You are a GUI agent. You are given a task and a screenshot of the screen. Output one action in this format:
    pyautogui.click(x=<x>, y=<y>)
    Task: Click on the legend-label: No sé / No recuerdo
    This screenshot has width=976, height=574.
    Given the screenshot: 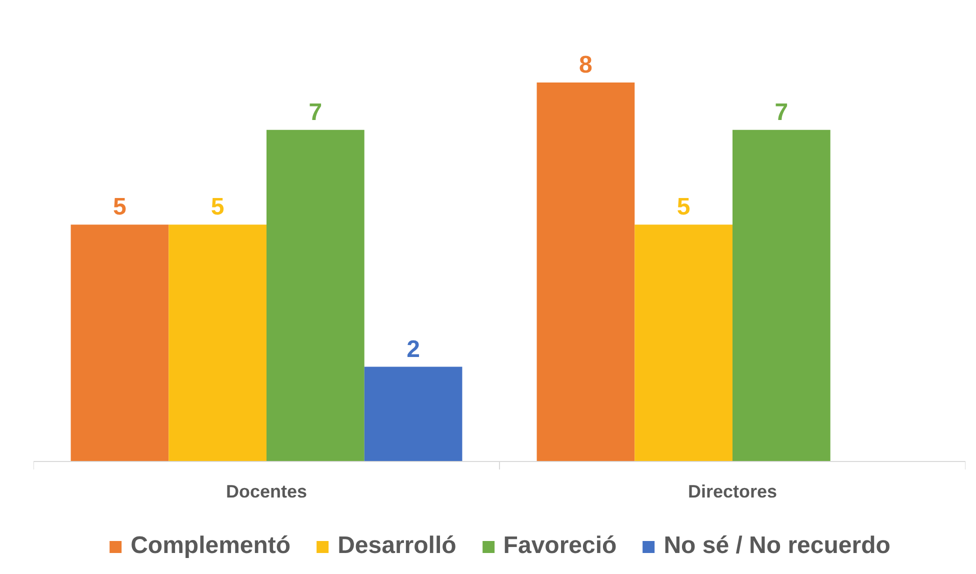 What is the action you would take?
    pyautogui.click(x=777, y=546)
    